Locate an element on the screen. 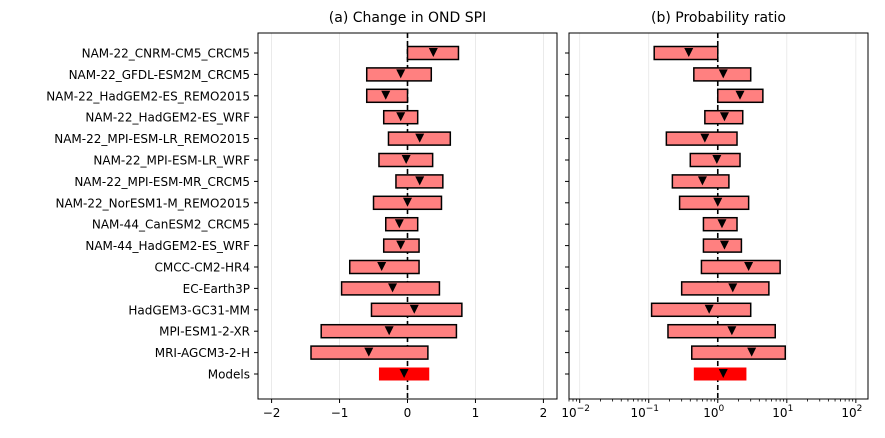  y-tick-label: MRI-AGCM3-2-H is located at coordinates (202, 353).